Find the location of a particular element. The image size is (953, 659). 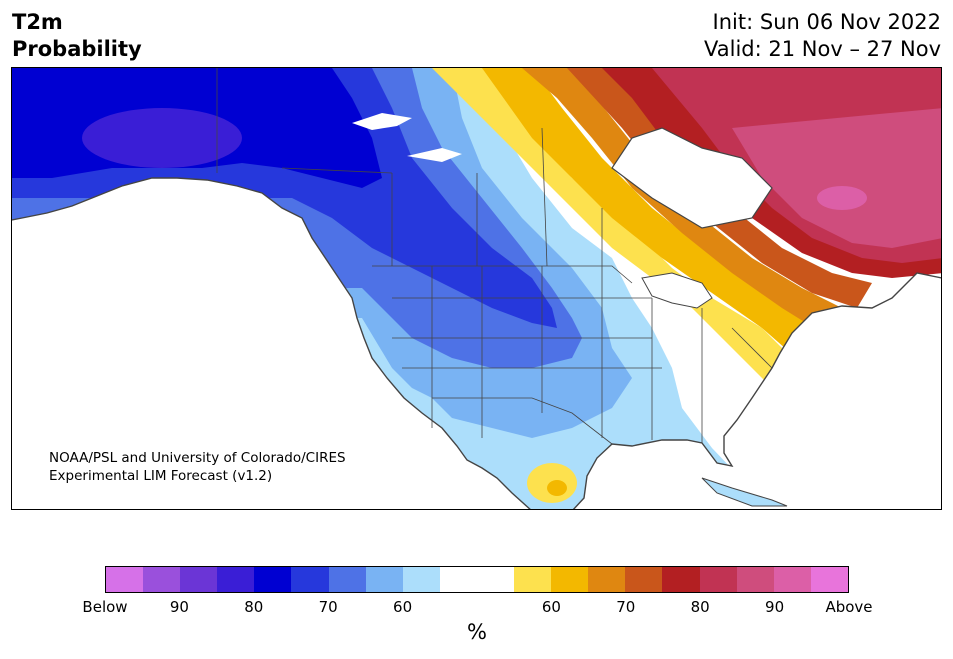

colorbar-tick-label: Below is located at coordinates (105, 607).